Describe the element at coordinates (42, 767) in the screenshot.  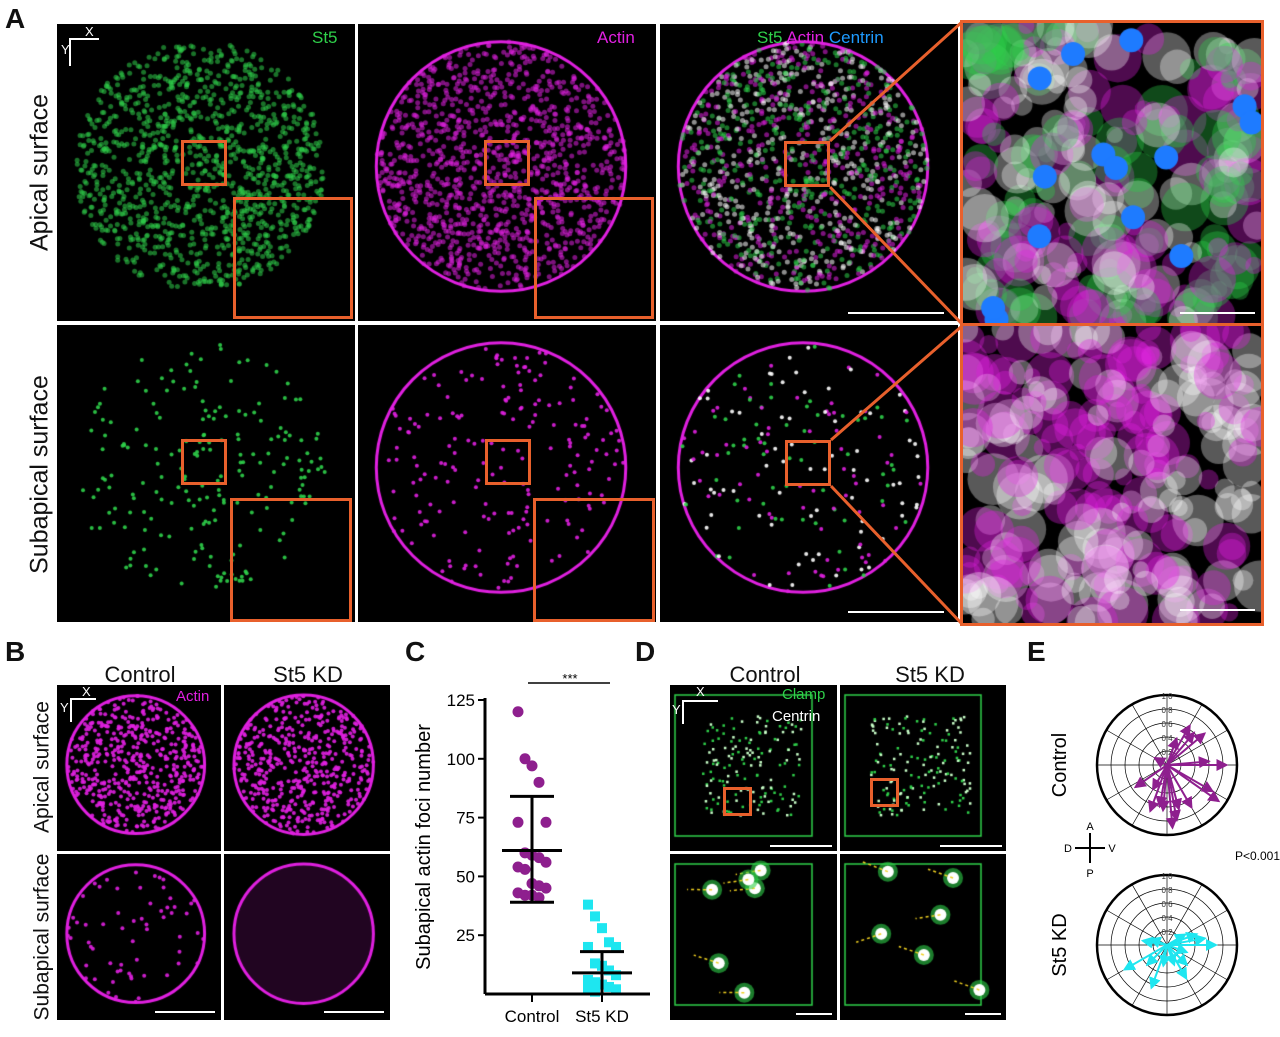
I see `b-row-apical: Apical surface` at that location.